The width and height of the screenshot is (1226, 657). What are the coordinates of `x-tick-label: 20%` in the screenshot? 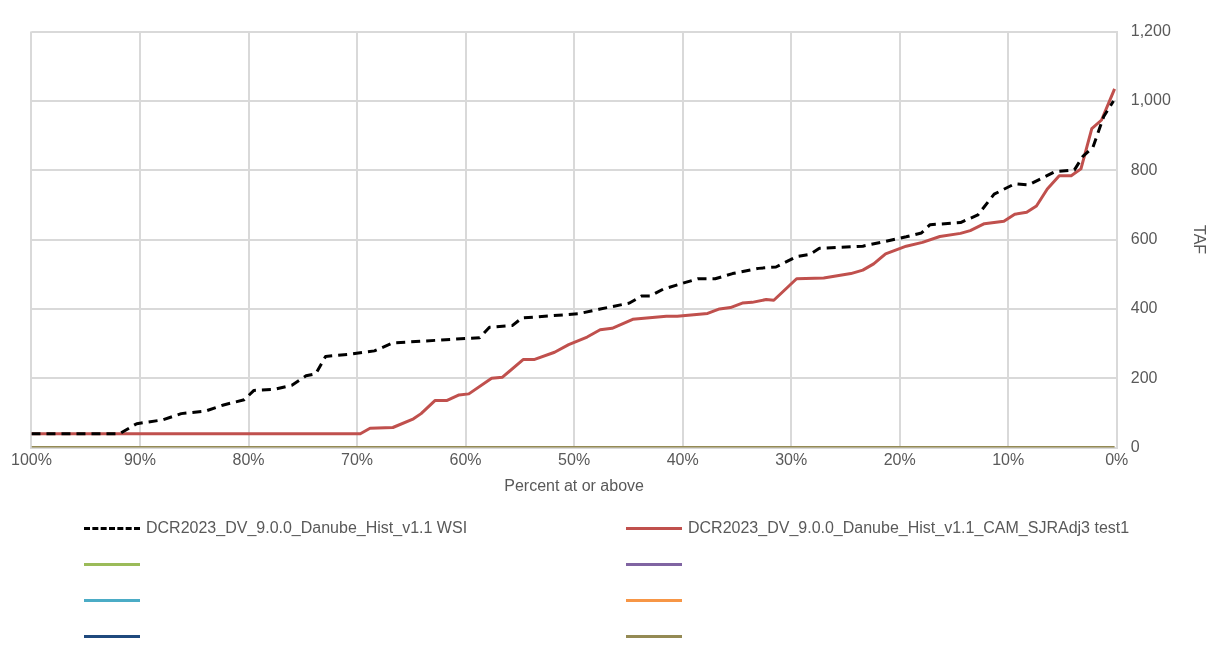 It's located at (899, 459).